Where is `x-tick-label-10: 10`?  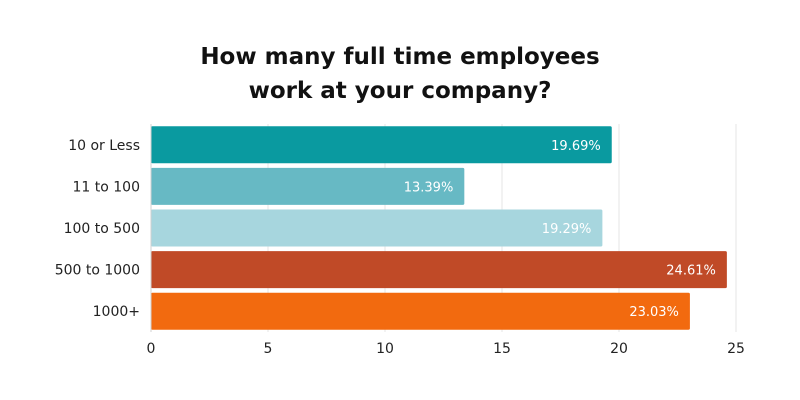
x-tick-label-10: 10 is located at coordinates (385, 349).